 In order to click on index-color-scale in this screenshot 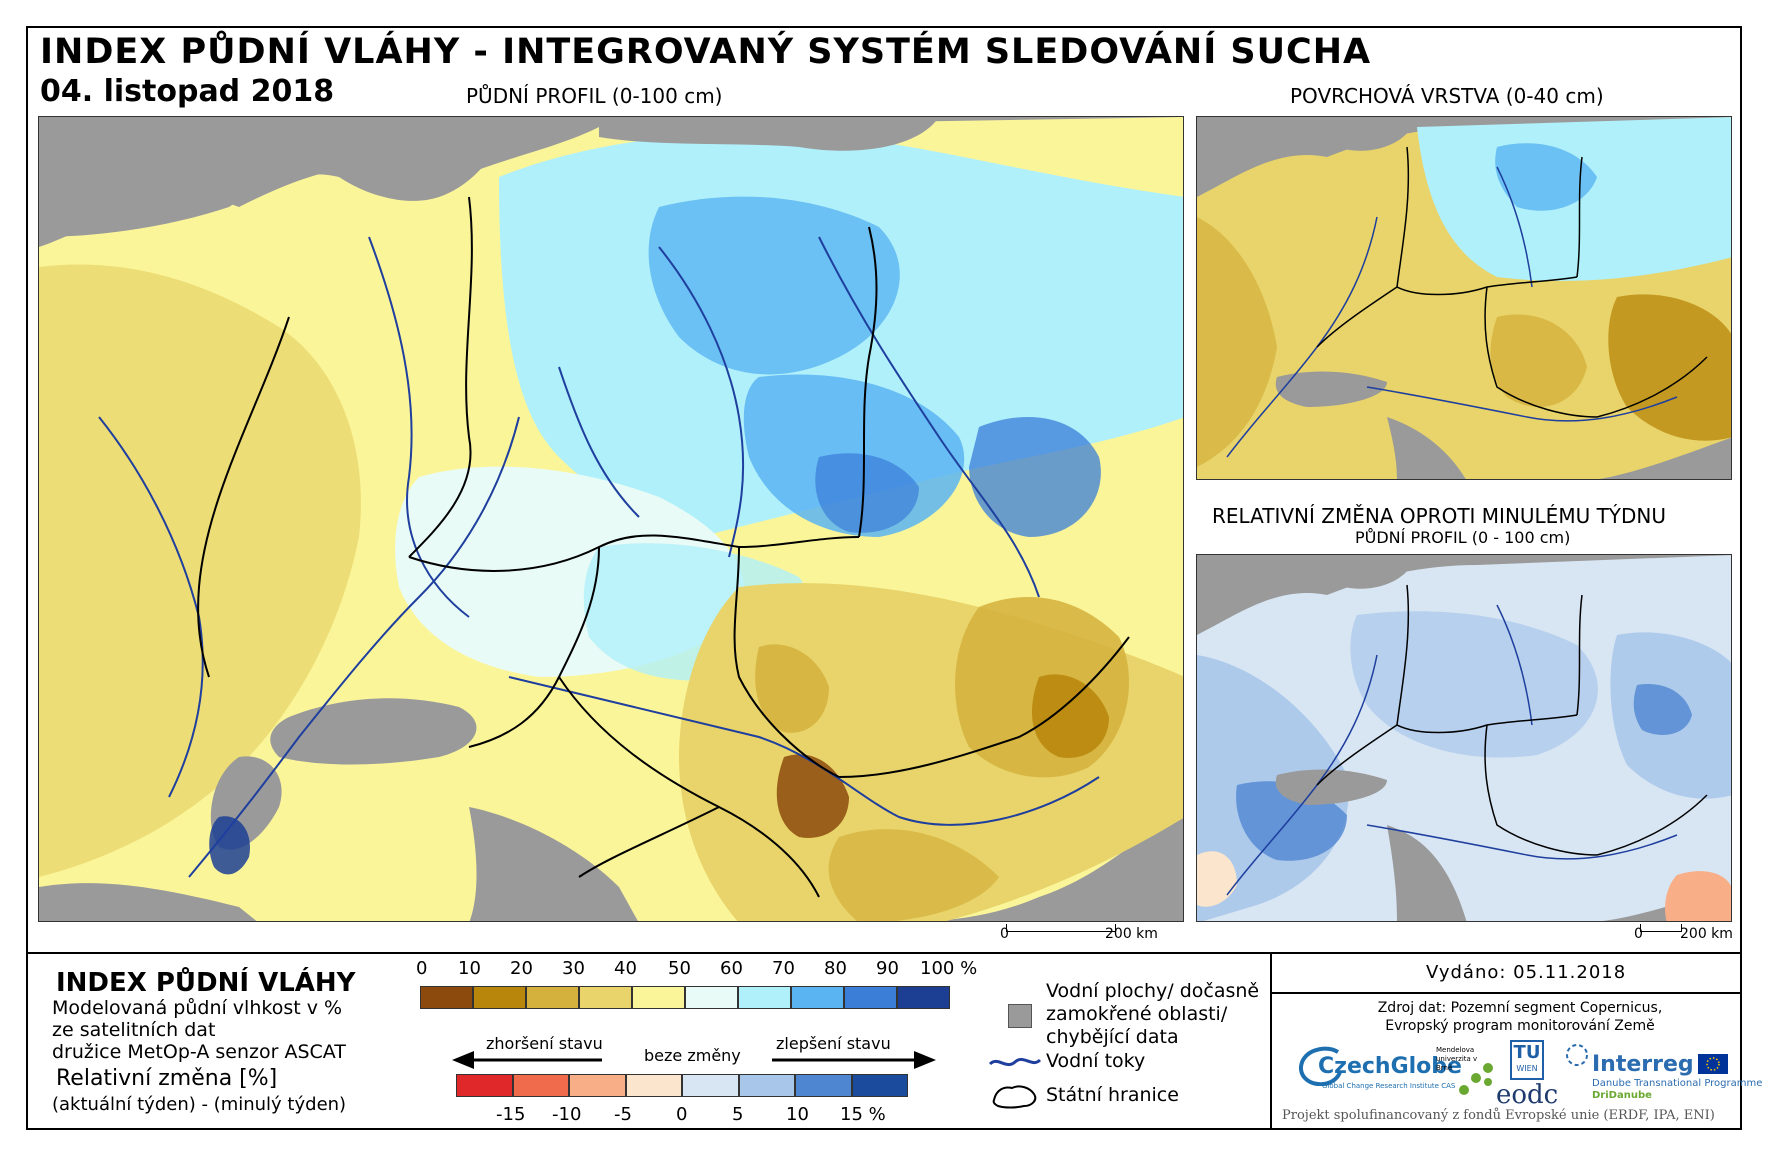, I will do `click(685, 997)`.